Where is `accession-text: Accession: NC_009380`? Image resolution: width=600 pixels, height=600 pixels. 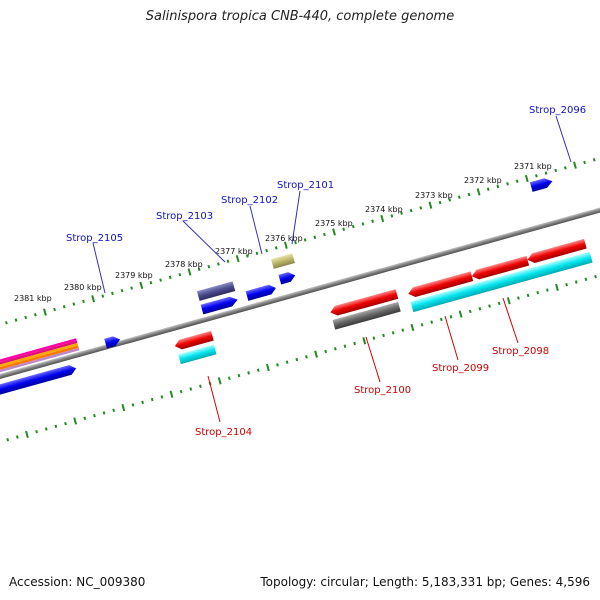
accession-text: Accession: NC_009380 is located at coordinates (77, 582).